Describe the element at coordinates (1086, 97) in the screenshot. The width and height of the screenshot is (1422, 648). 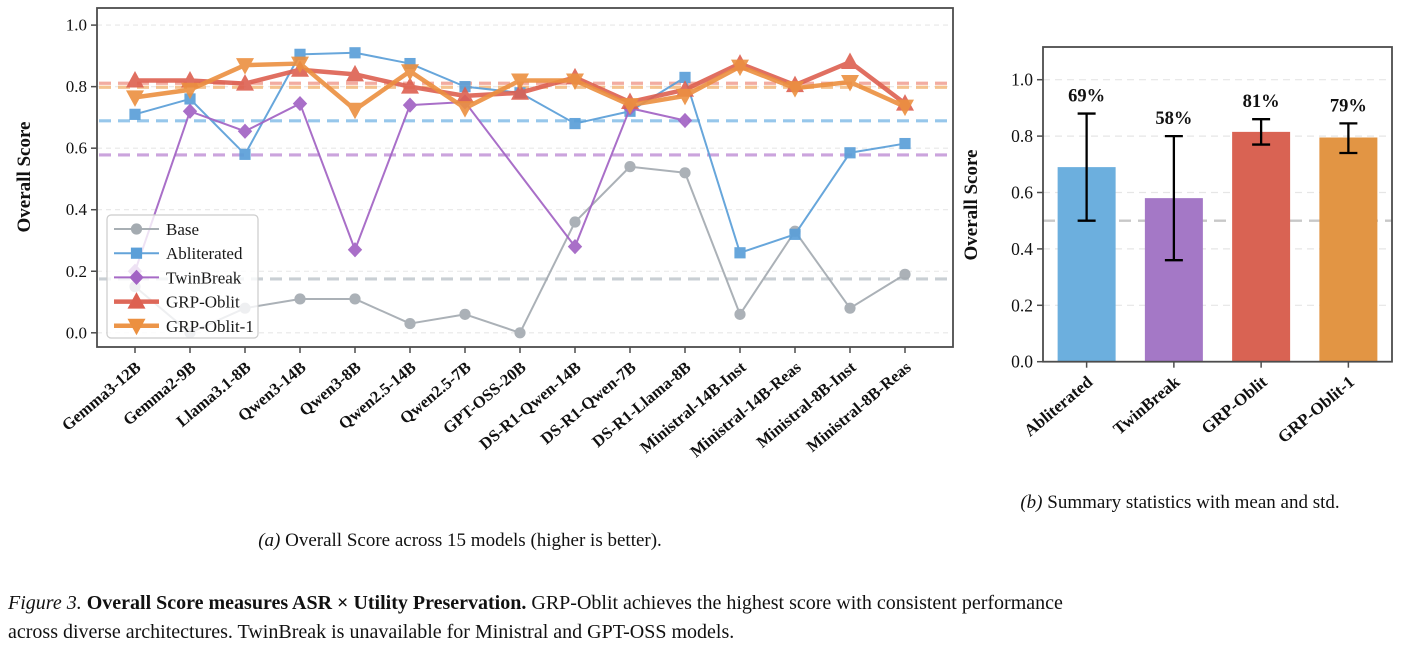
I see `bar-value-label: 69%` at that location.